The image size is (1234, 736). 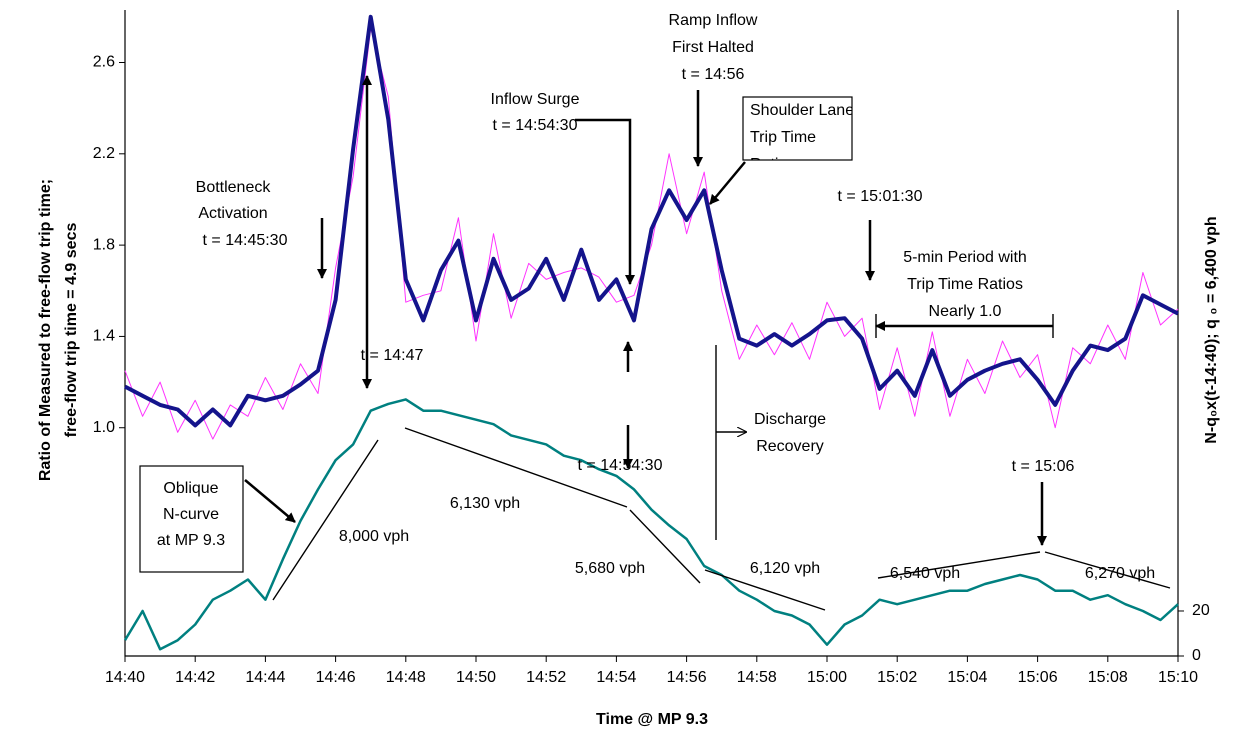 I want to click on annotation: t = 14:47, so click(x=392, y=355).